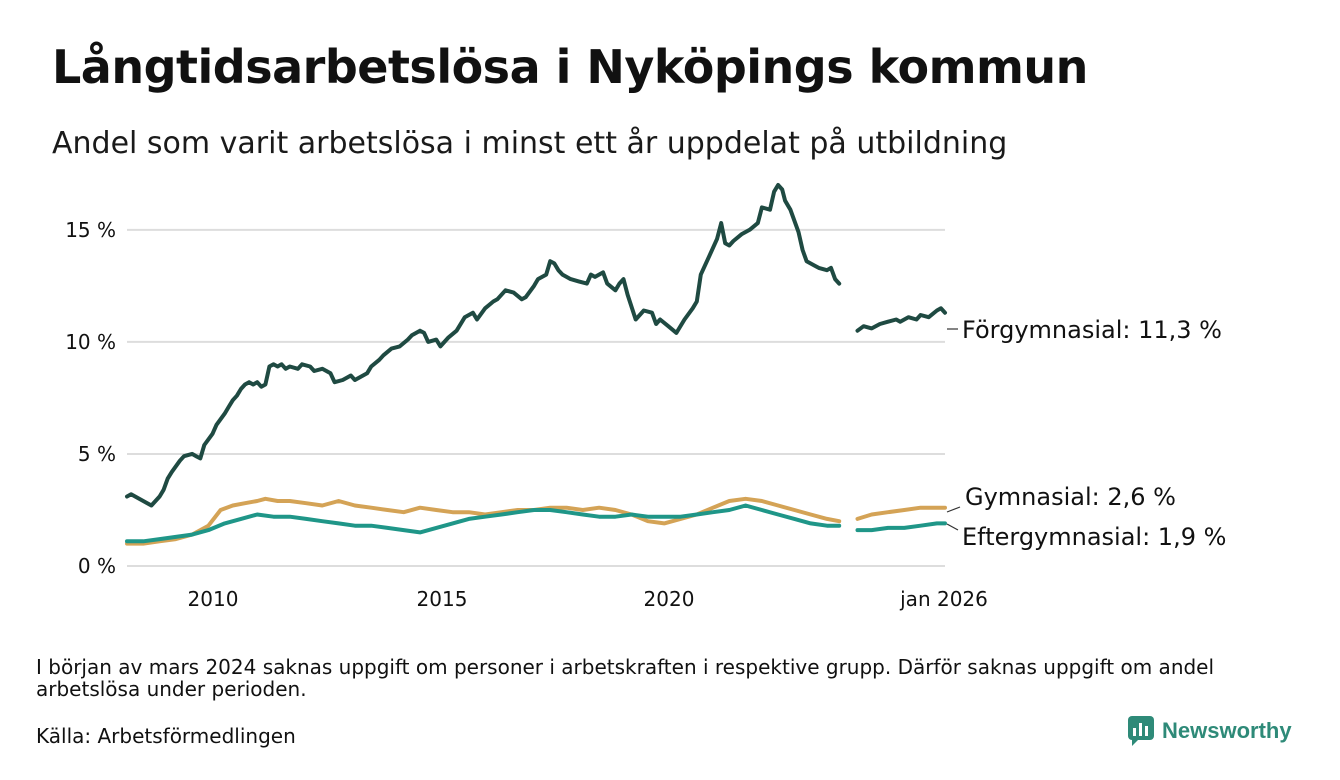  I want to click on y-tick-label: 5 %, so click(97, 454).